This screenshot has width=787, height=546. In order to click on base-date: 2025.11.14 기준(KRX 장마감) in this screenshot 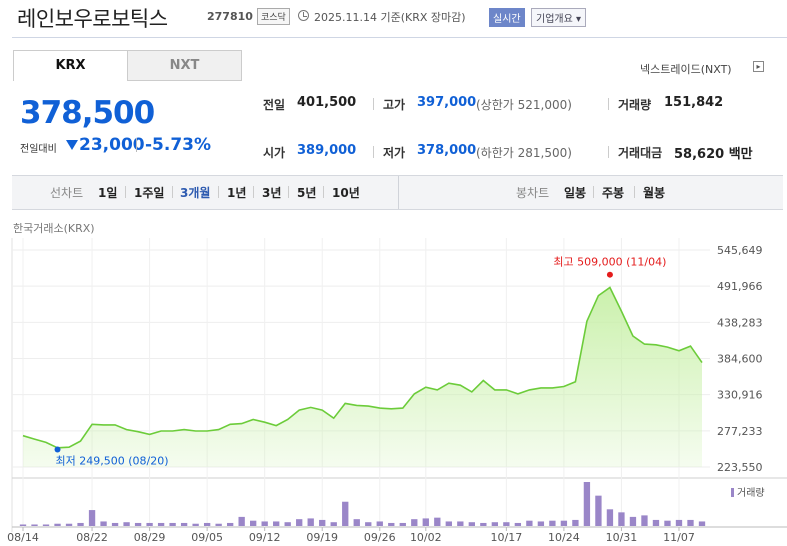, I will do `click(390, 17)`.